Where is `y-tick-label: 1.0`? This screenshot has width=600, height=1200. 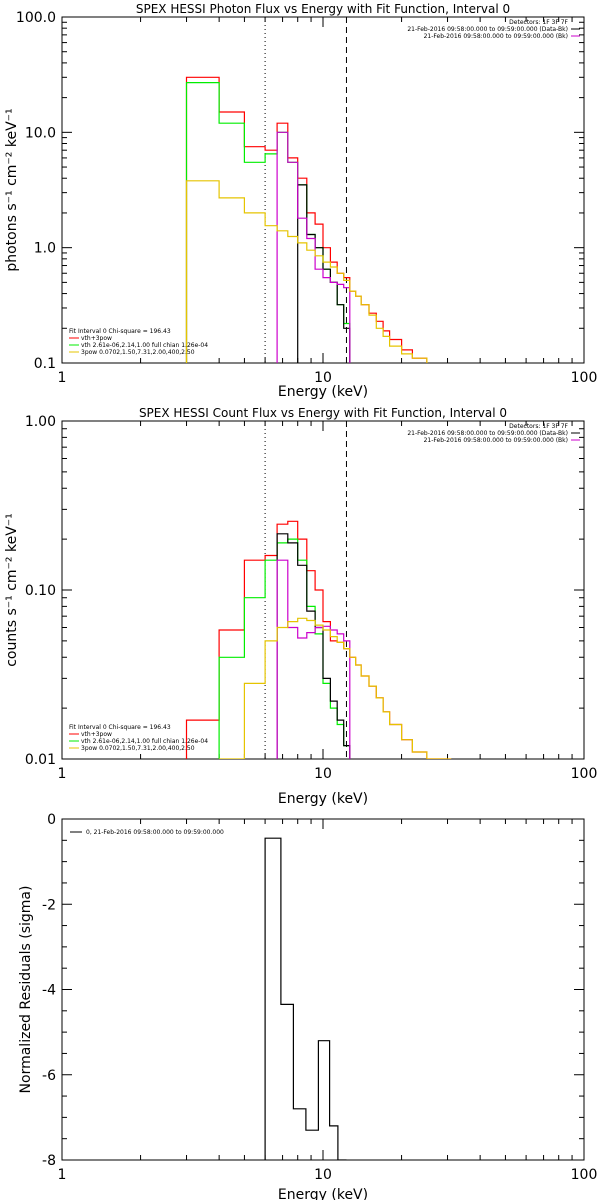
y-tick-label: 1.0 is located at coordinates (45, 249).